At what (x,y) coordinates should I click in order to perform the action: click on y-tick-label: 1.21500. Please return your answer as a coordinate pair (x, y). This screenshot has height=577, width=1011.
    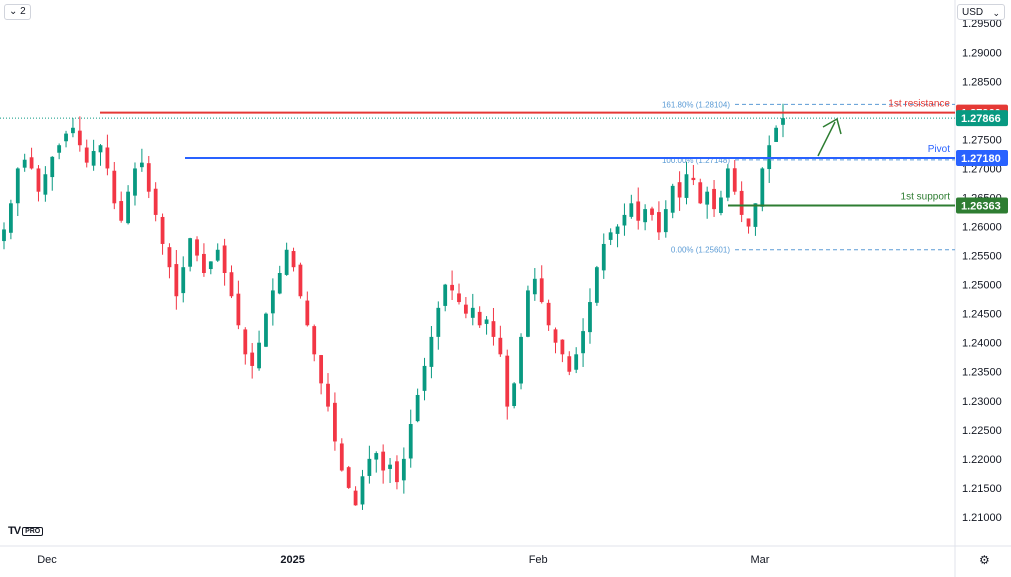
    Looking at the image, I should click on (982, 489).